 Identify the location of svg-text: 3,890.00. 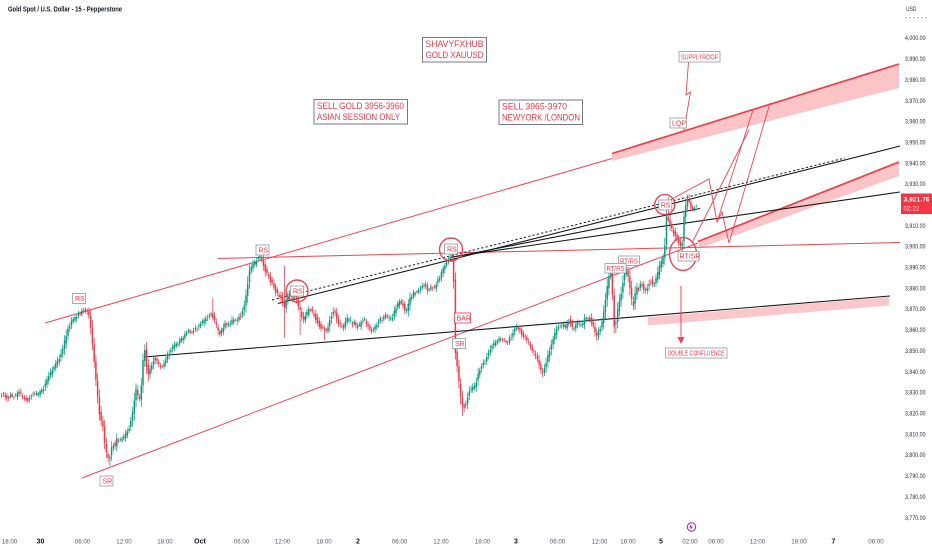
(915, 268).